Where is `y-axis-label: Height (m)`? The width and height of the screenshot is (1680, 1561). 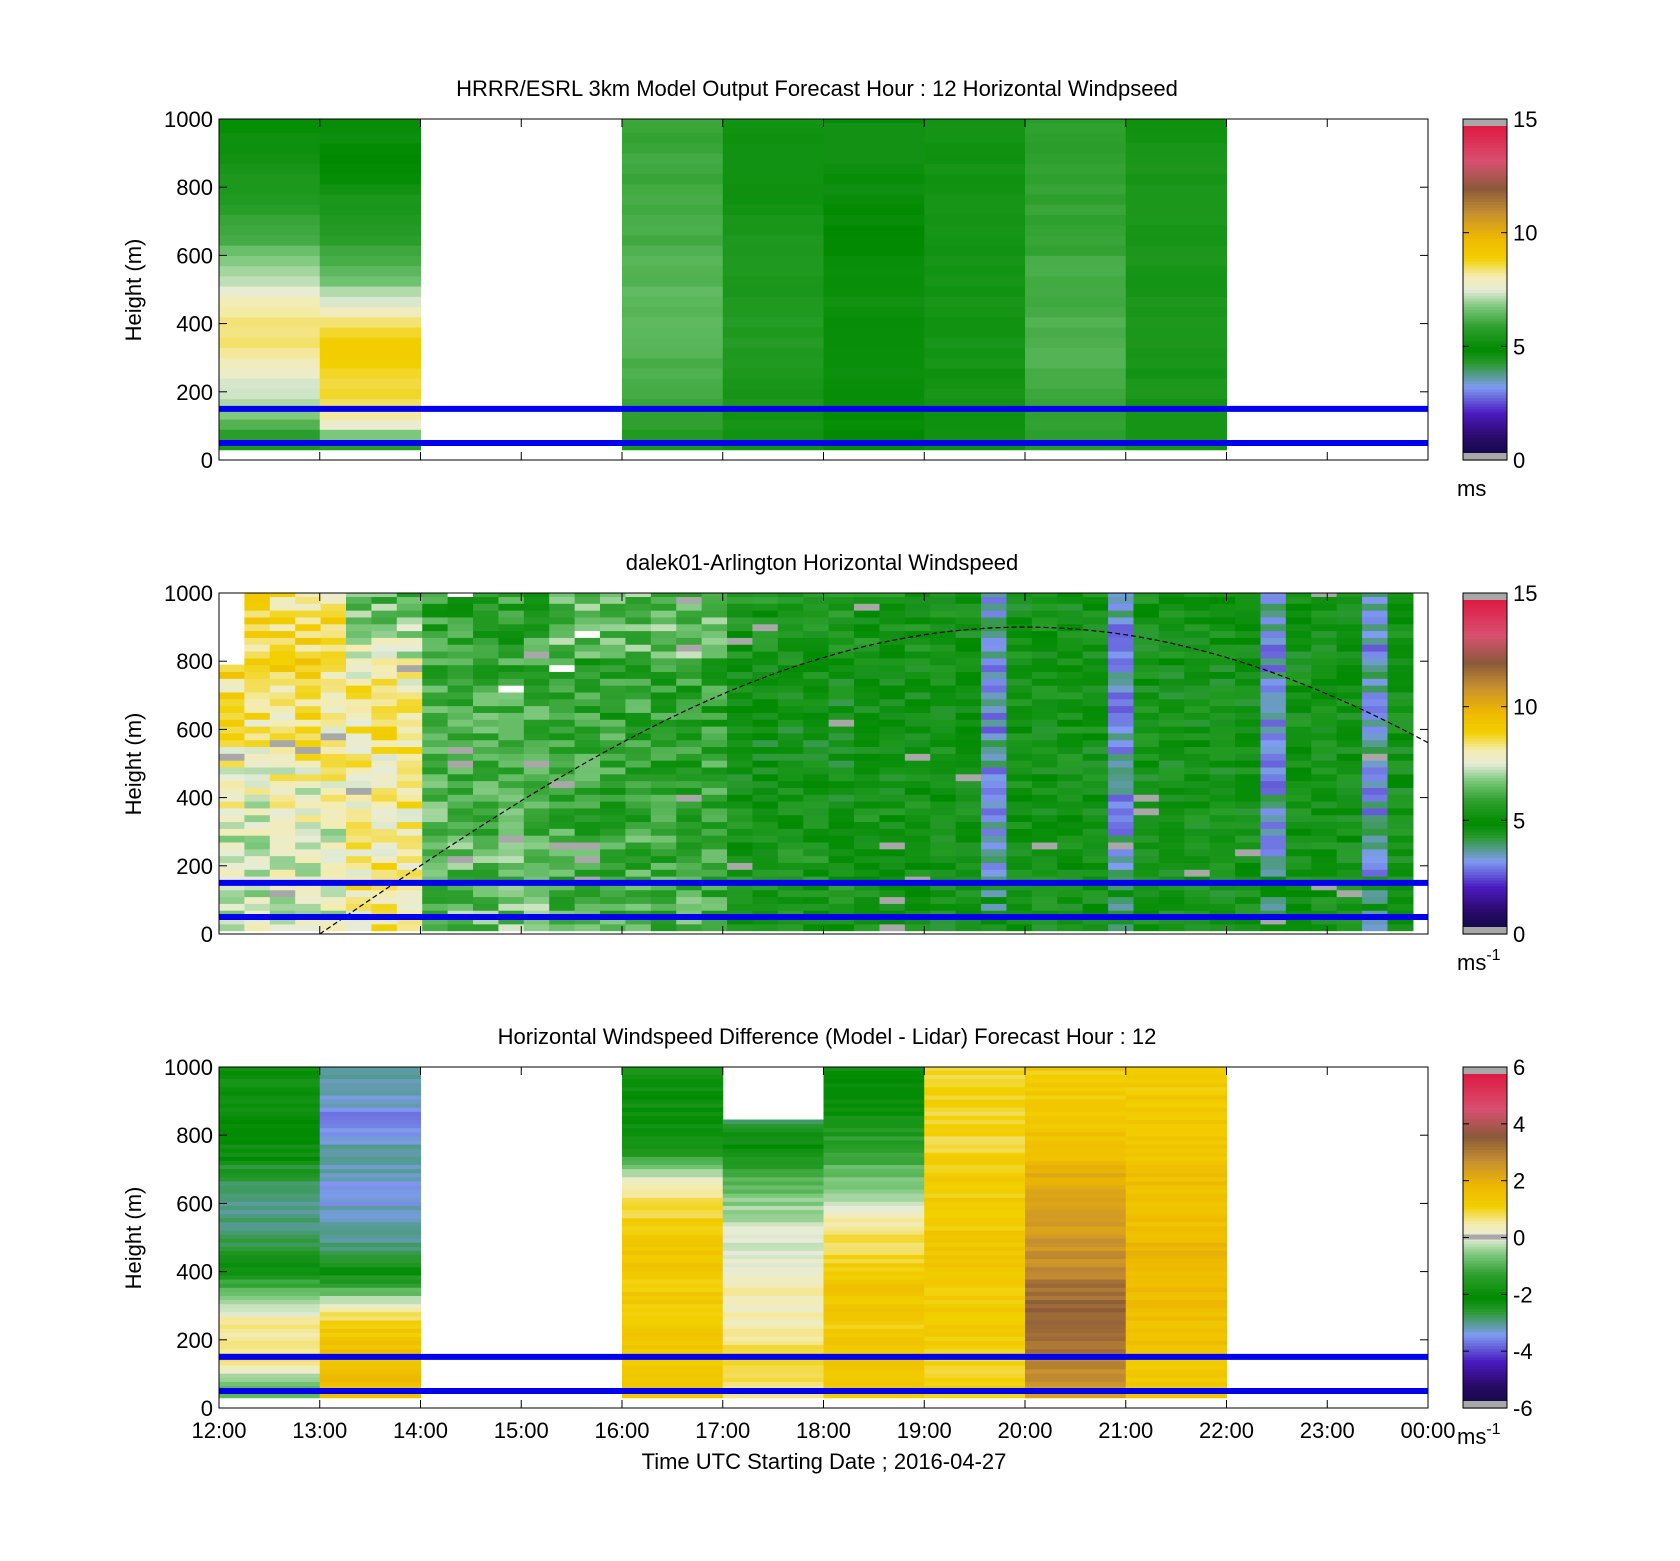
y-axis-label: Height (m) is located at coordinates (133, 764).